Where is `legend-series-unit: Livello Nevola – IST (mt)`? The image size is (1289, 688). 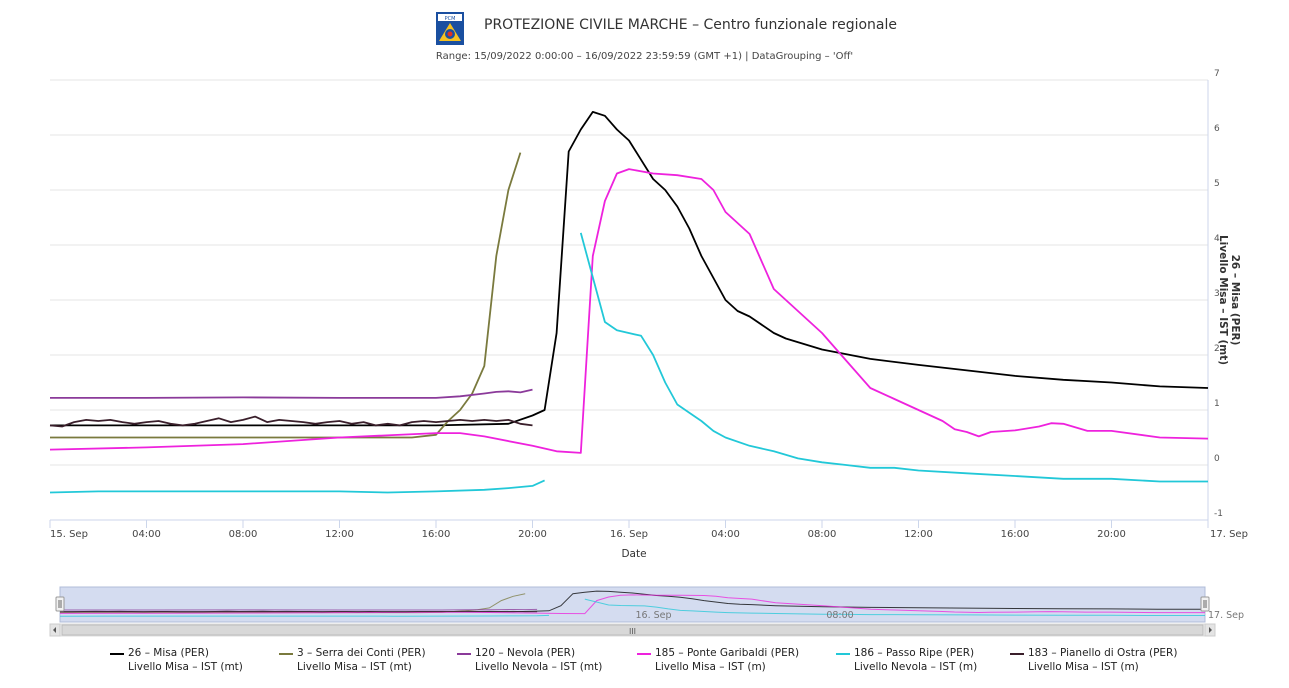
legend-series-unit: Livello Nevola – IST (mt) is located at coordinates (539, 667).